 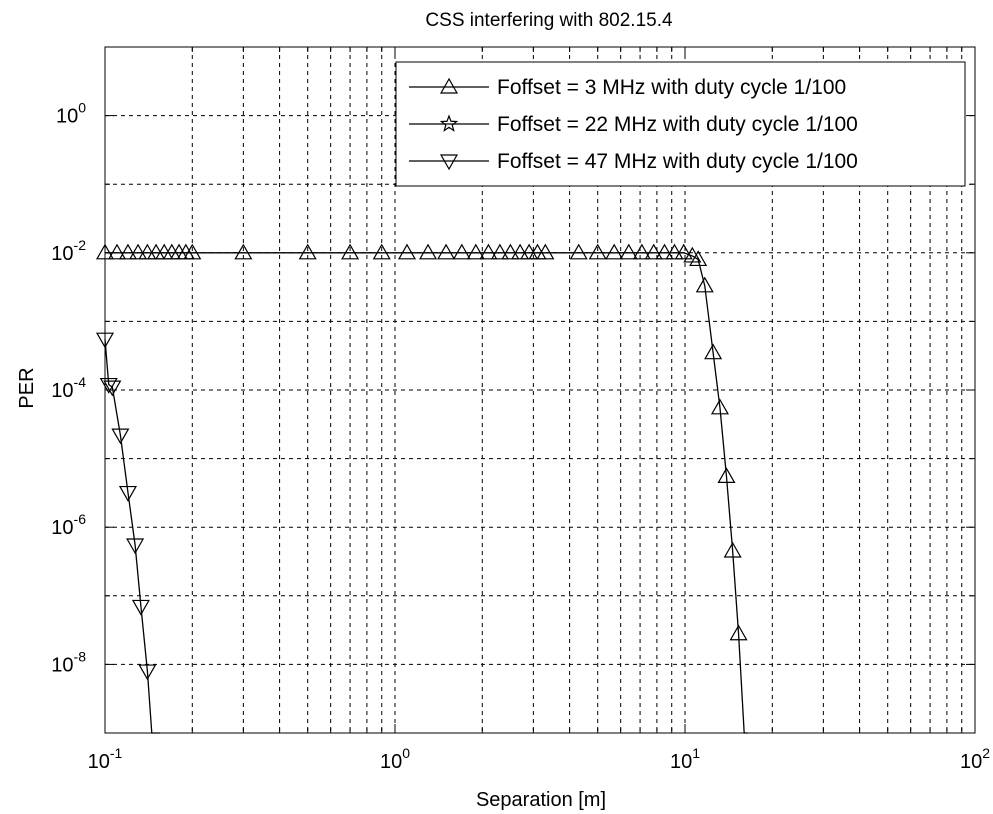 What do you see at coordinates (677, 161) in the screenshot?
I see `legend-entry-label: Foffset = 47 MHz with duty cycle 1/100` at bounding box center [677, 161].